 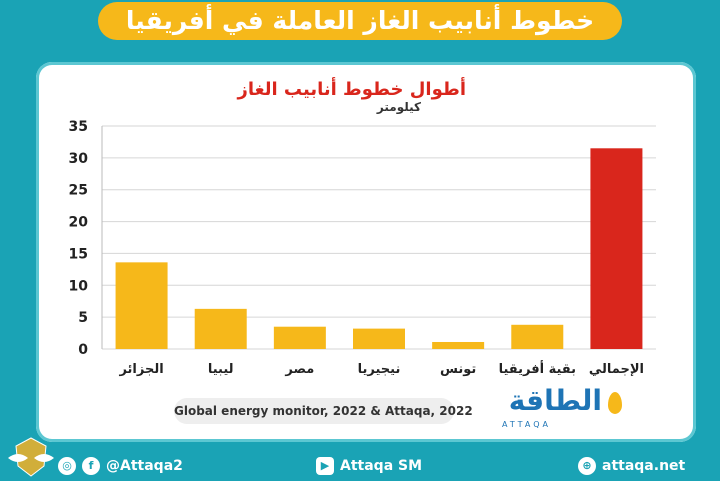 I want to click on youtube-handle: Attaqa SM, so click(x=381, y=465).